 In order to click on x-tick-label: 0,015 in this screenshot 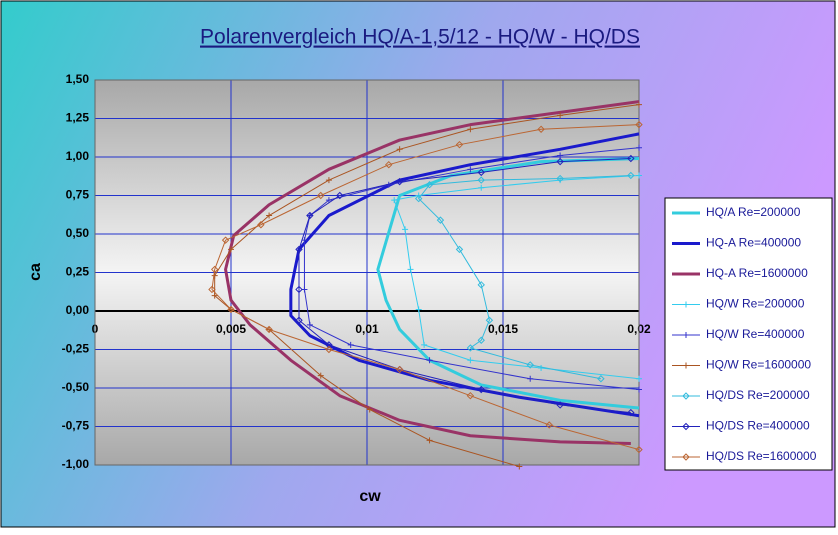, I will do `click(503, 329)`.